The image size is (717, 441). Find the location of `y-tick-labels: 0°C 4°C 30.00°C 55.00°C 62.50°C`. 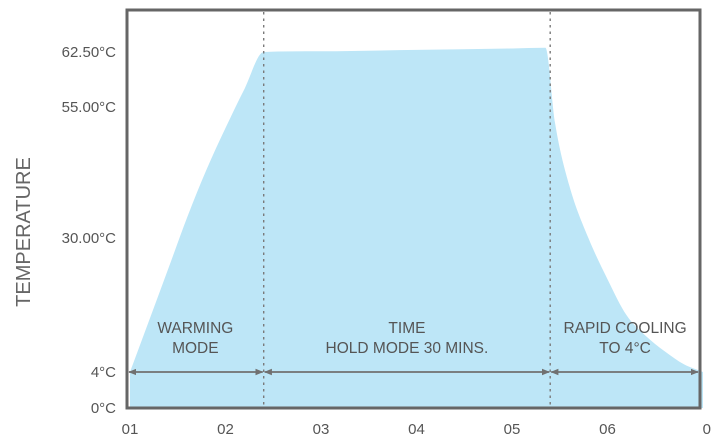

y-tick-labels: 0°C 4°C 30.00°C 55.00°C 62.50°C is located at coordinates (89, 230).